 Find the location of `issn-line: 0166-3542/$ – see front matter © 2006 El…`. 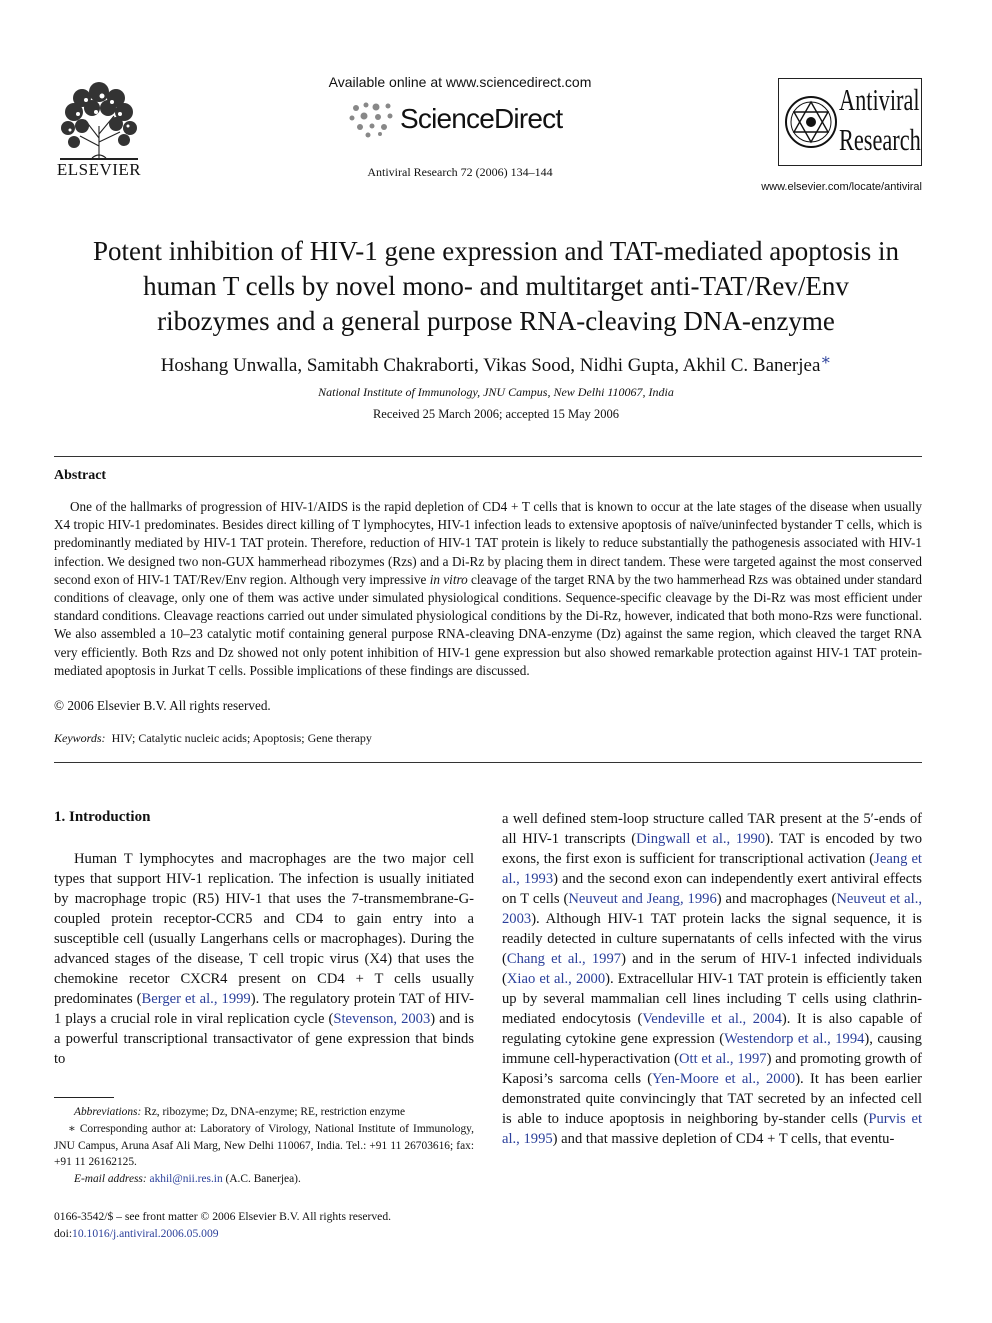

issn-line: 0166-3542/$ – see front matter © 2006 El… is located at coordinates (223, 1216).